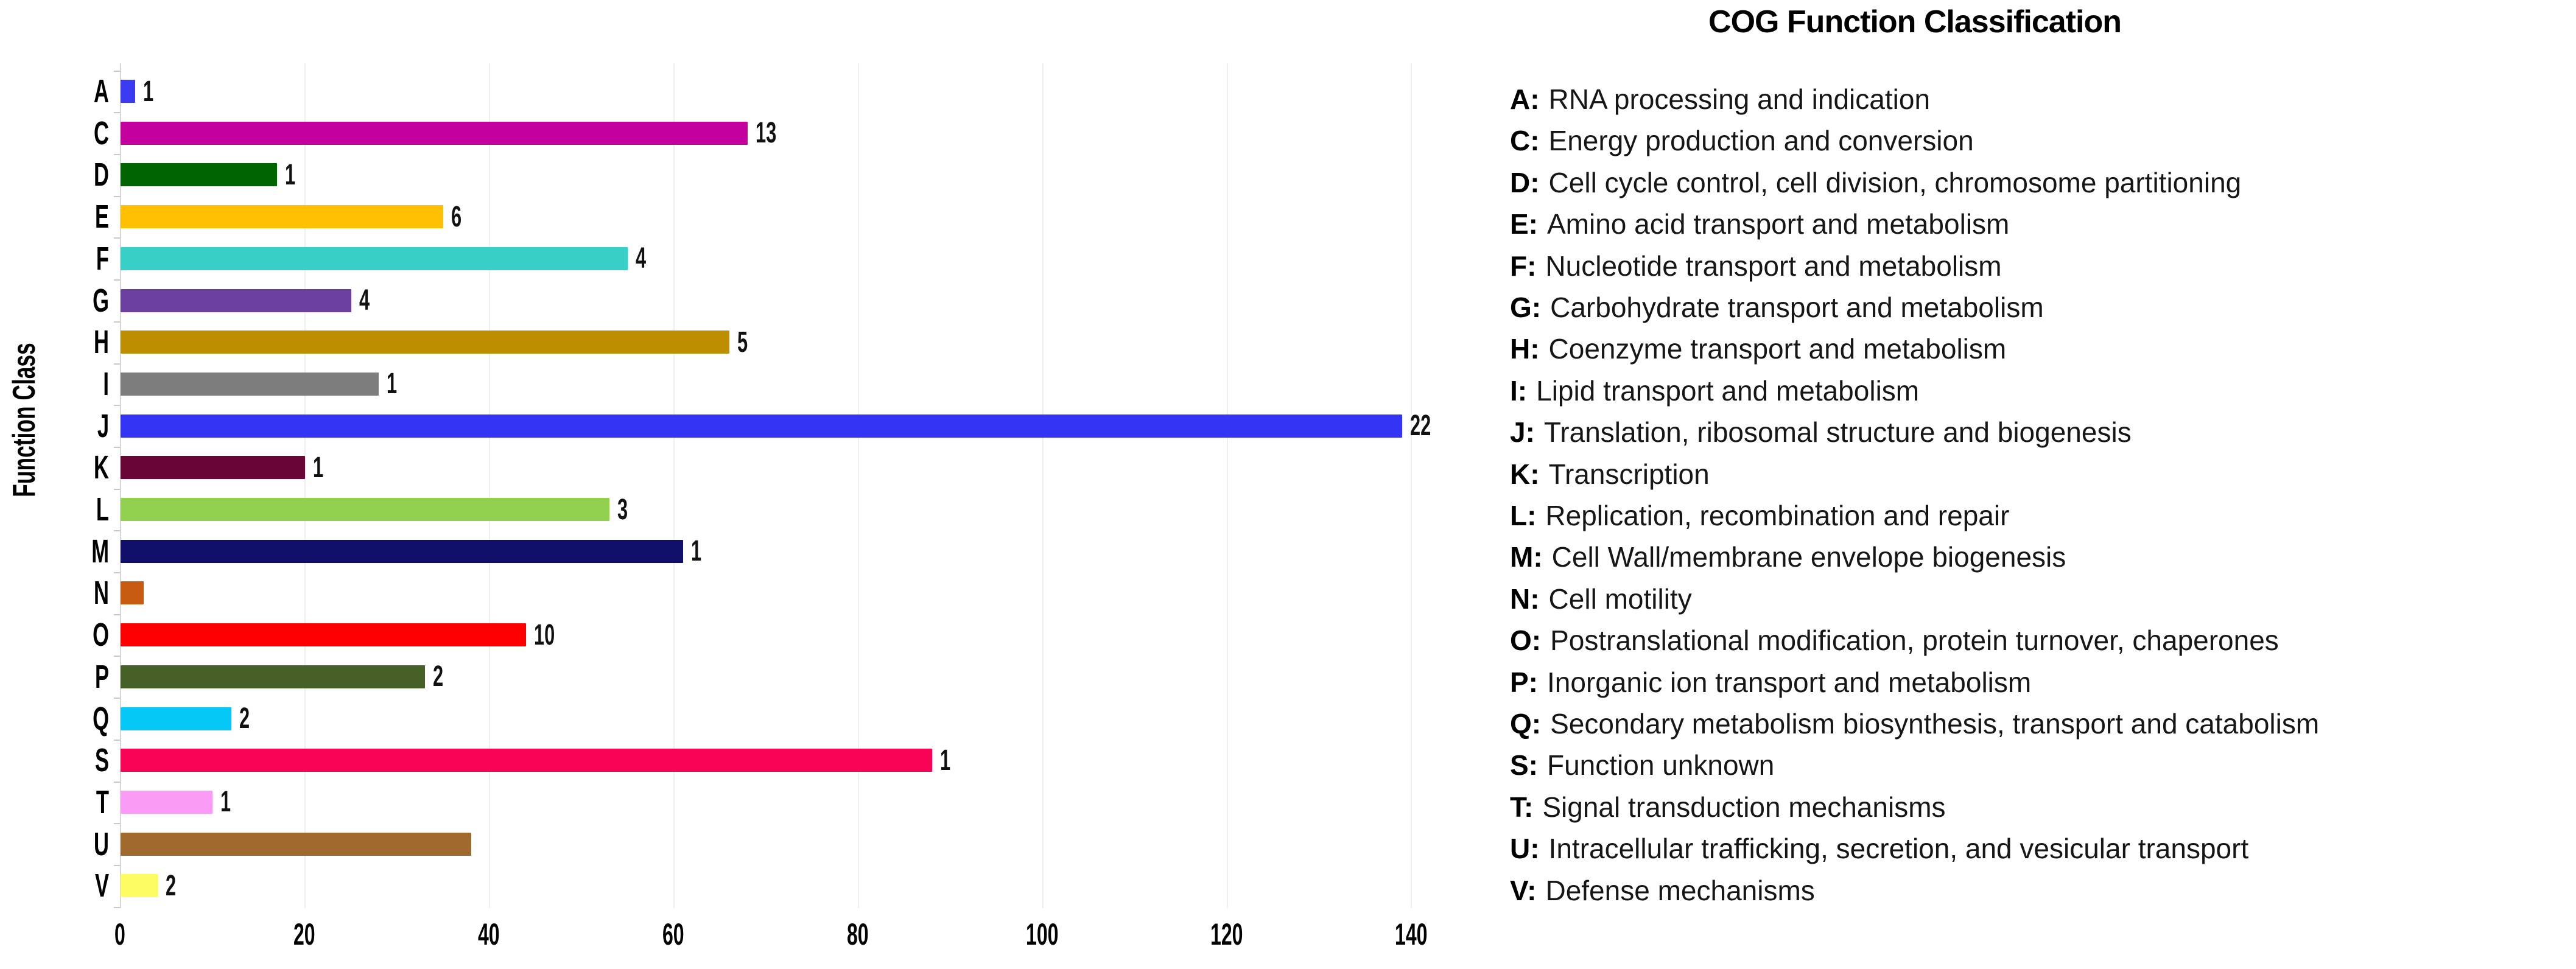 This screenshot has width=2576, height=969. I want to click on legend-item-key: N:, so click(1525, 598).